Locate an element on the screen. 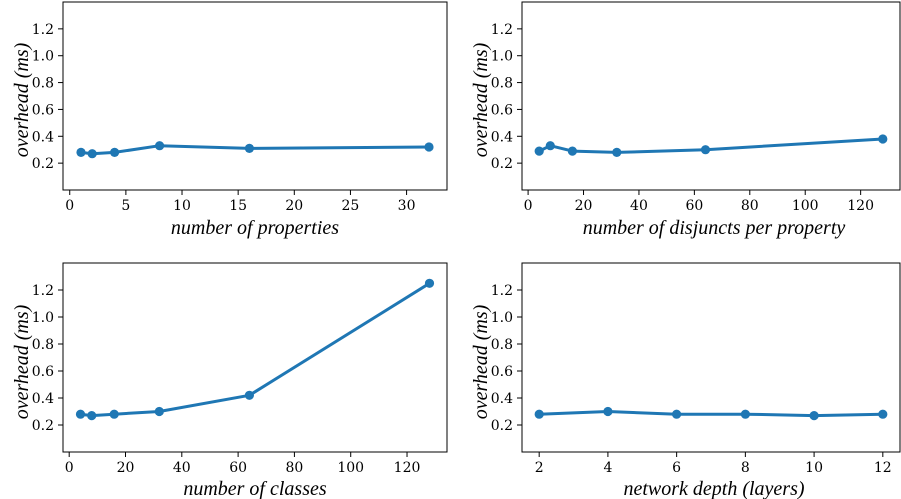  x-tick-label: 4 is located at coordinates (607, 468).